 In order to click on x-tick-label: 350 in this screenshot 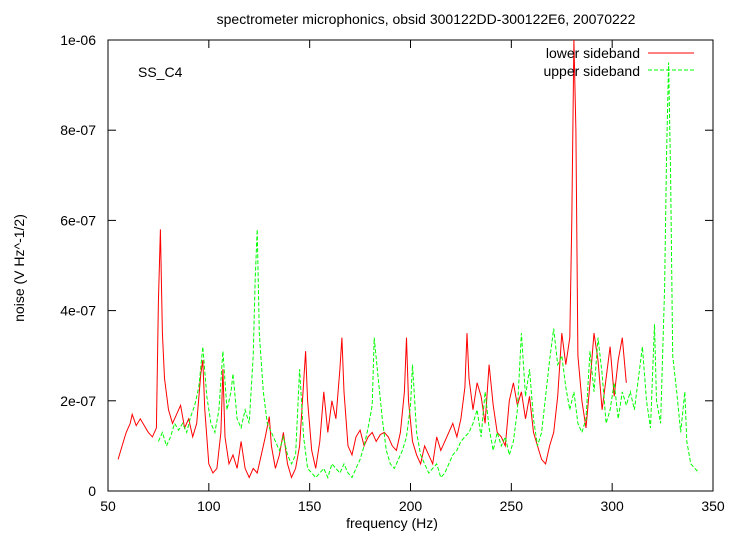, I will do `click(713, 506)`.